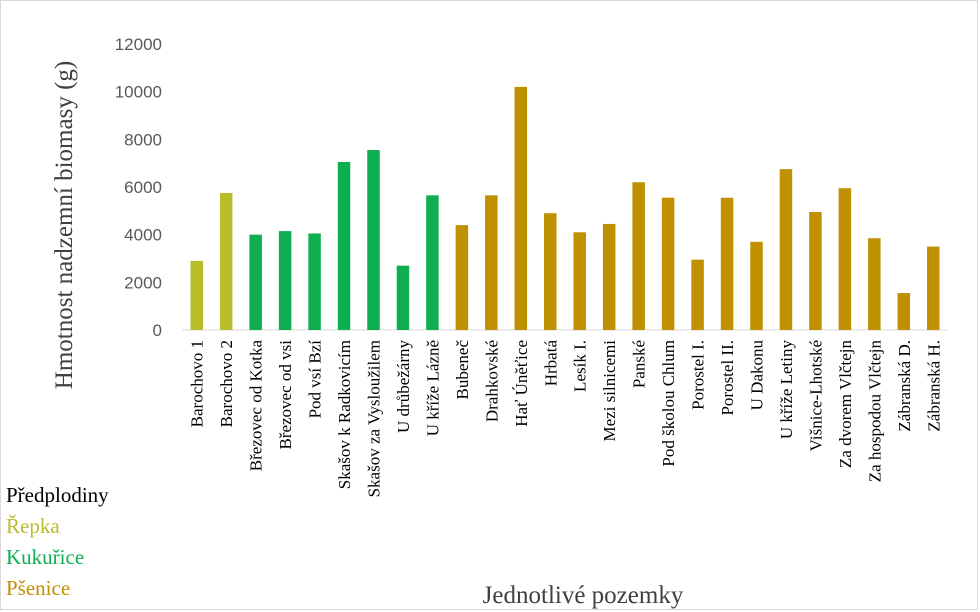 The width and height of the screenshot is (980, 612). I want to click on y-tick-label: 6000, so click(143, 187).